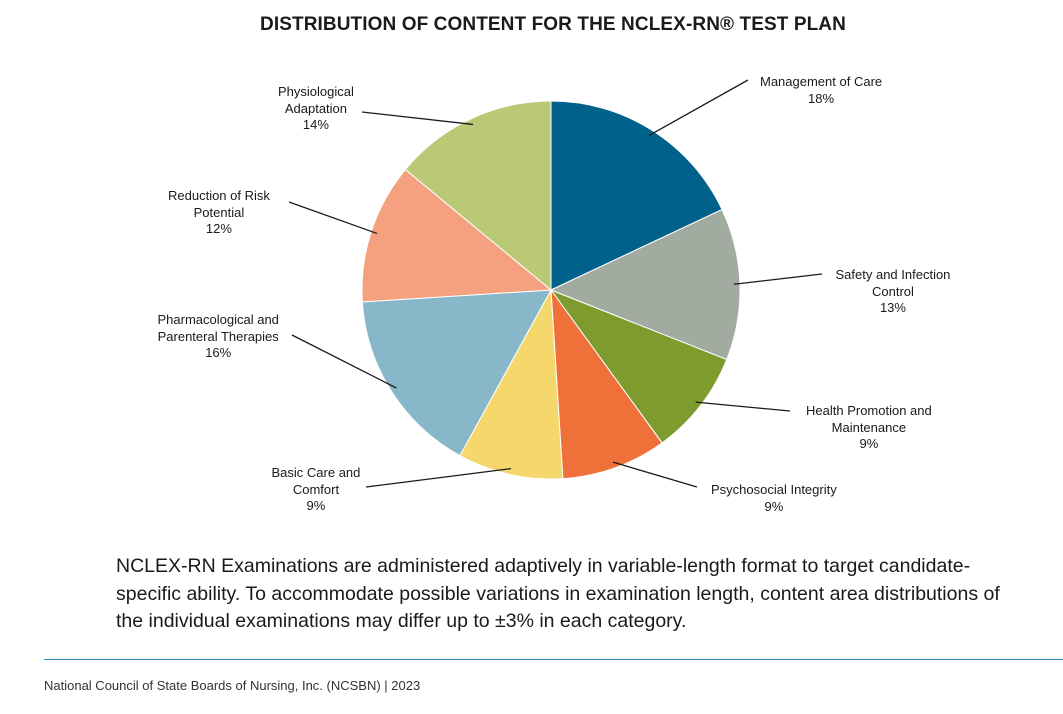 This screenshot has width=1063, height=714. I want to click on slice-label-8: Physiological Adaptation 14%, so click(316, 109).